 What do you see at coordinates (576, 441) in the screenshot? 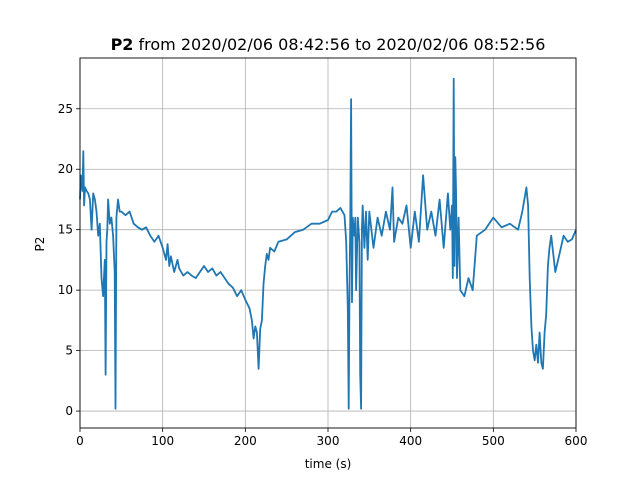
I see `x-tick-label: 600` at bounding box center [576, 441].